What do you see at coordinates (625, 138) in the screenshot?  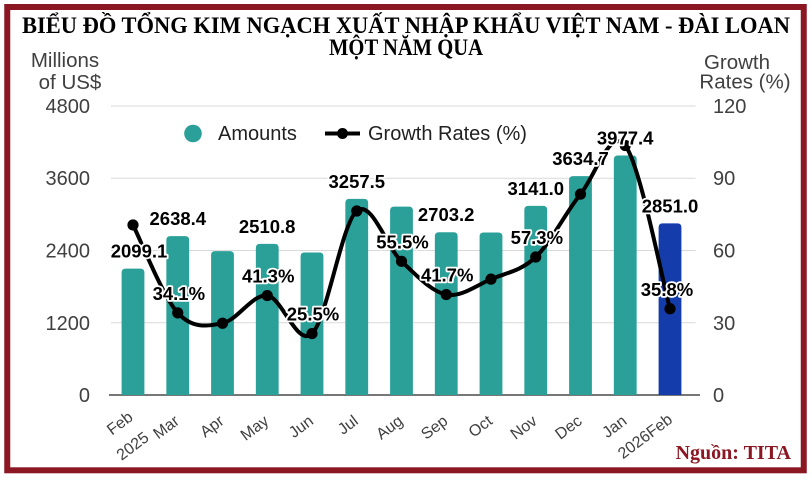 I see `svg-text: 3977.4` at bounding box center [625, 138].